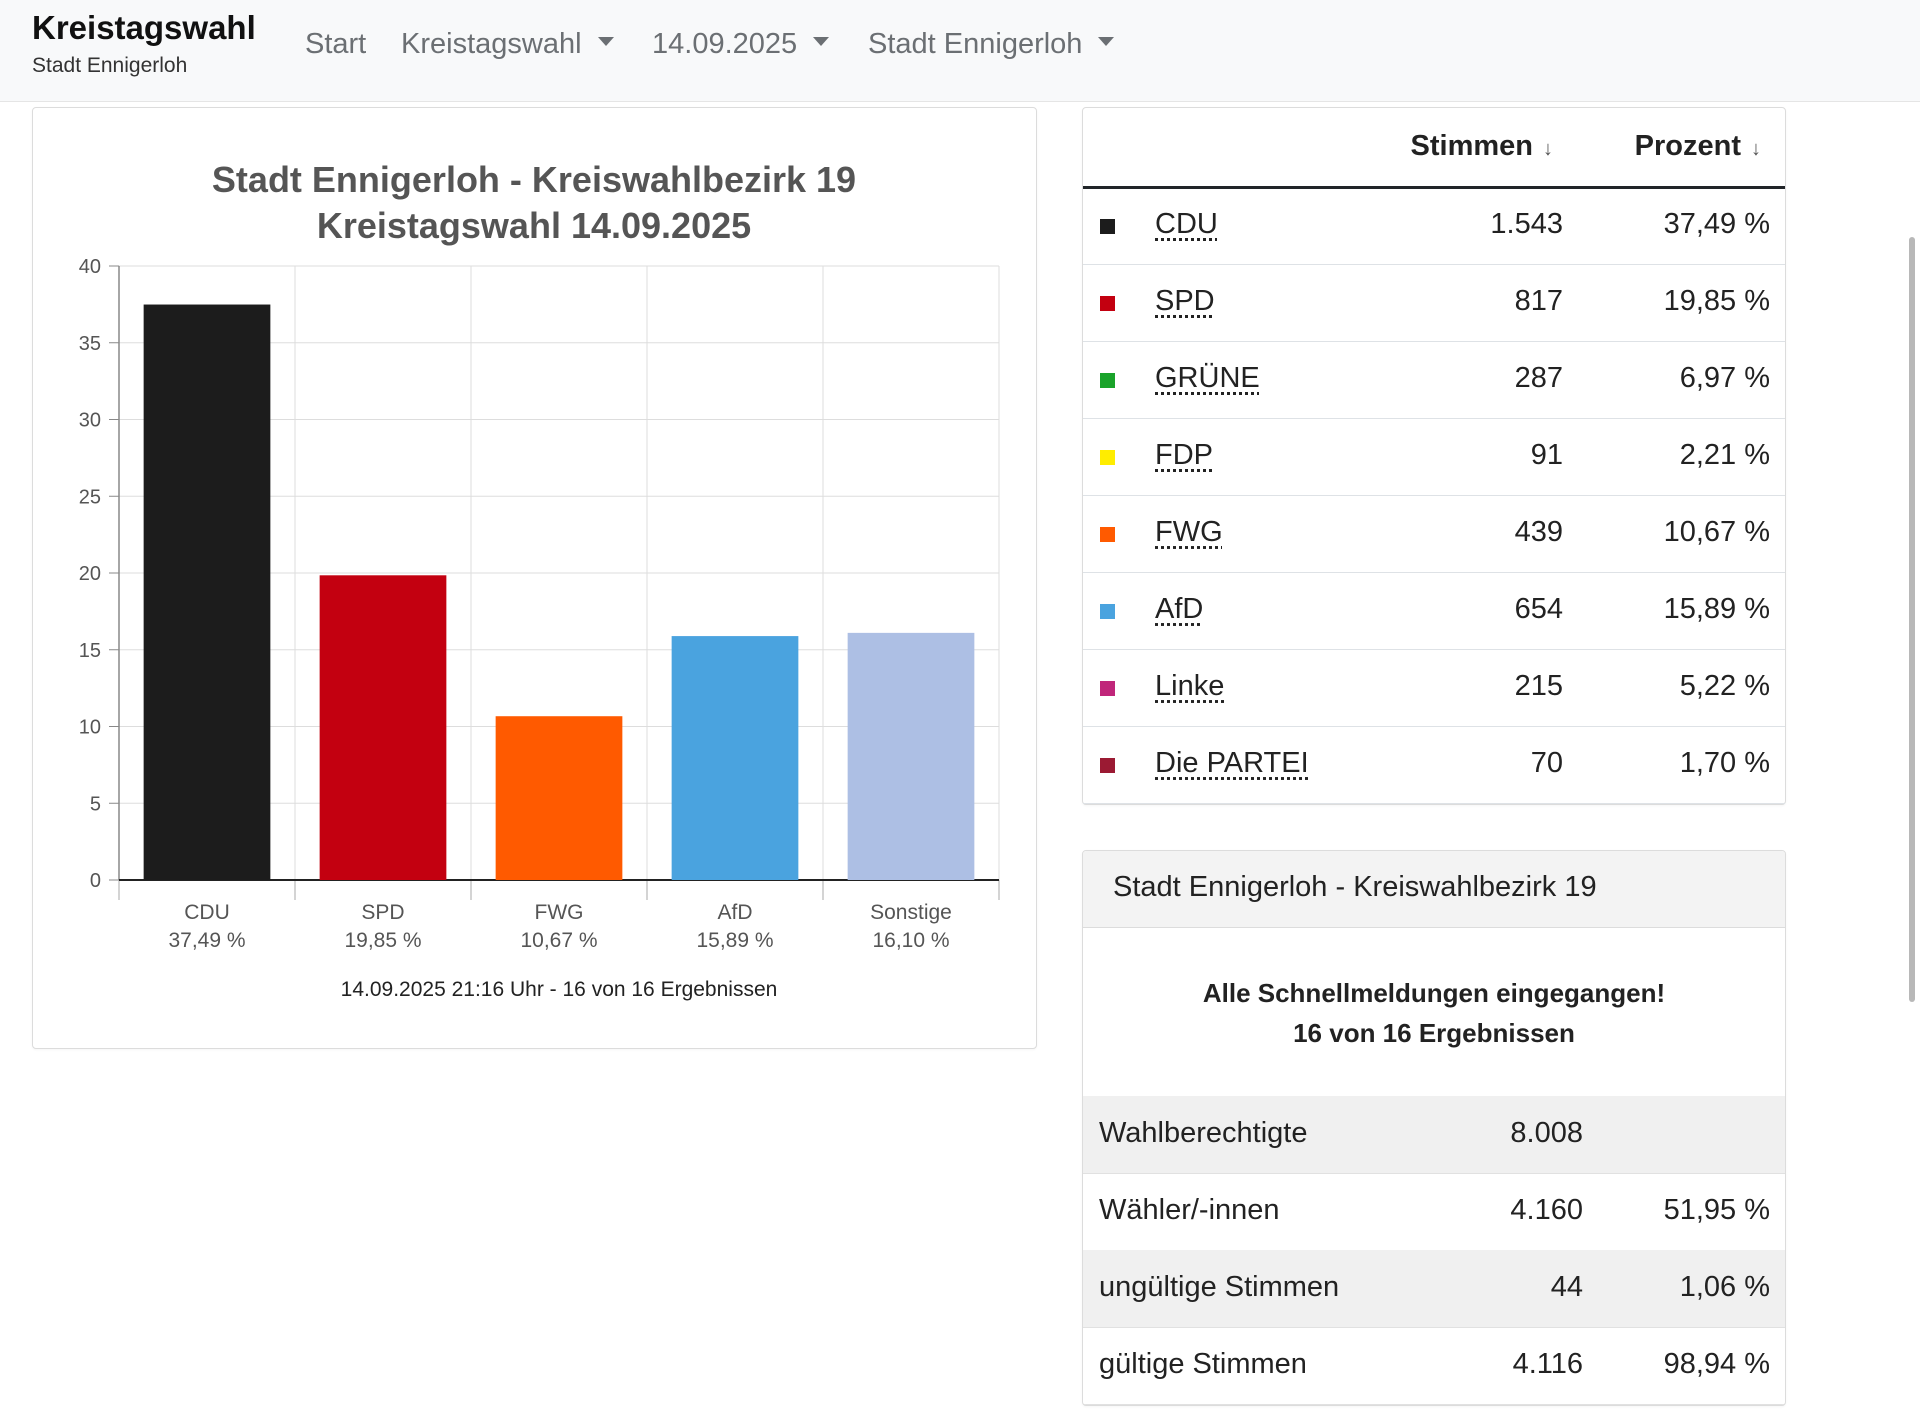 The width and height of the screenshot is (1920, 1409). I want to click on x-category-label: CDU, so click(207, 912).